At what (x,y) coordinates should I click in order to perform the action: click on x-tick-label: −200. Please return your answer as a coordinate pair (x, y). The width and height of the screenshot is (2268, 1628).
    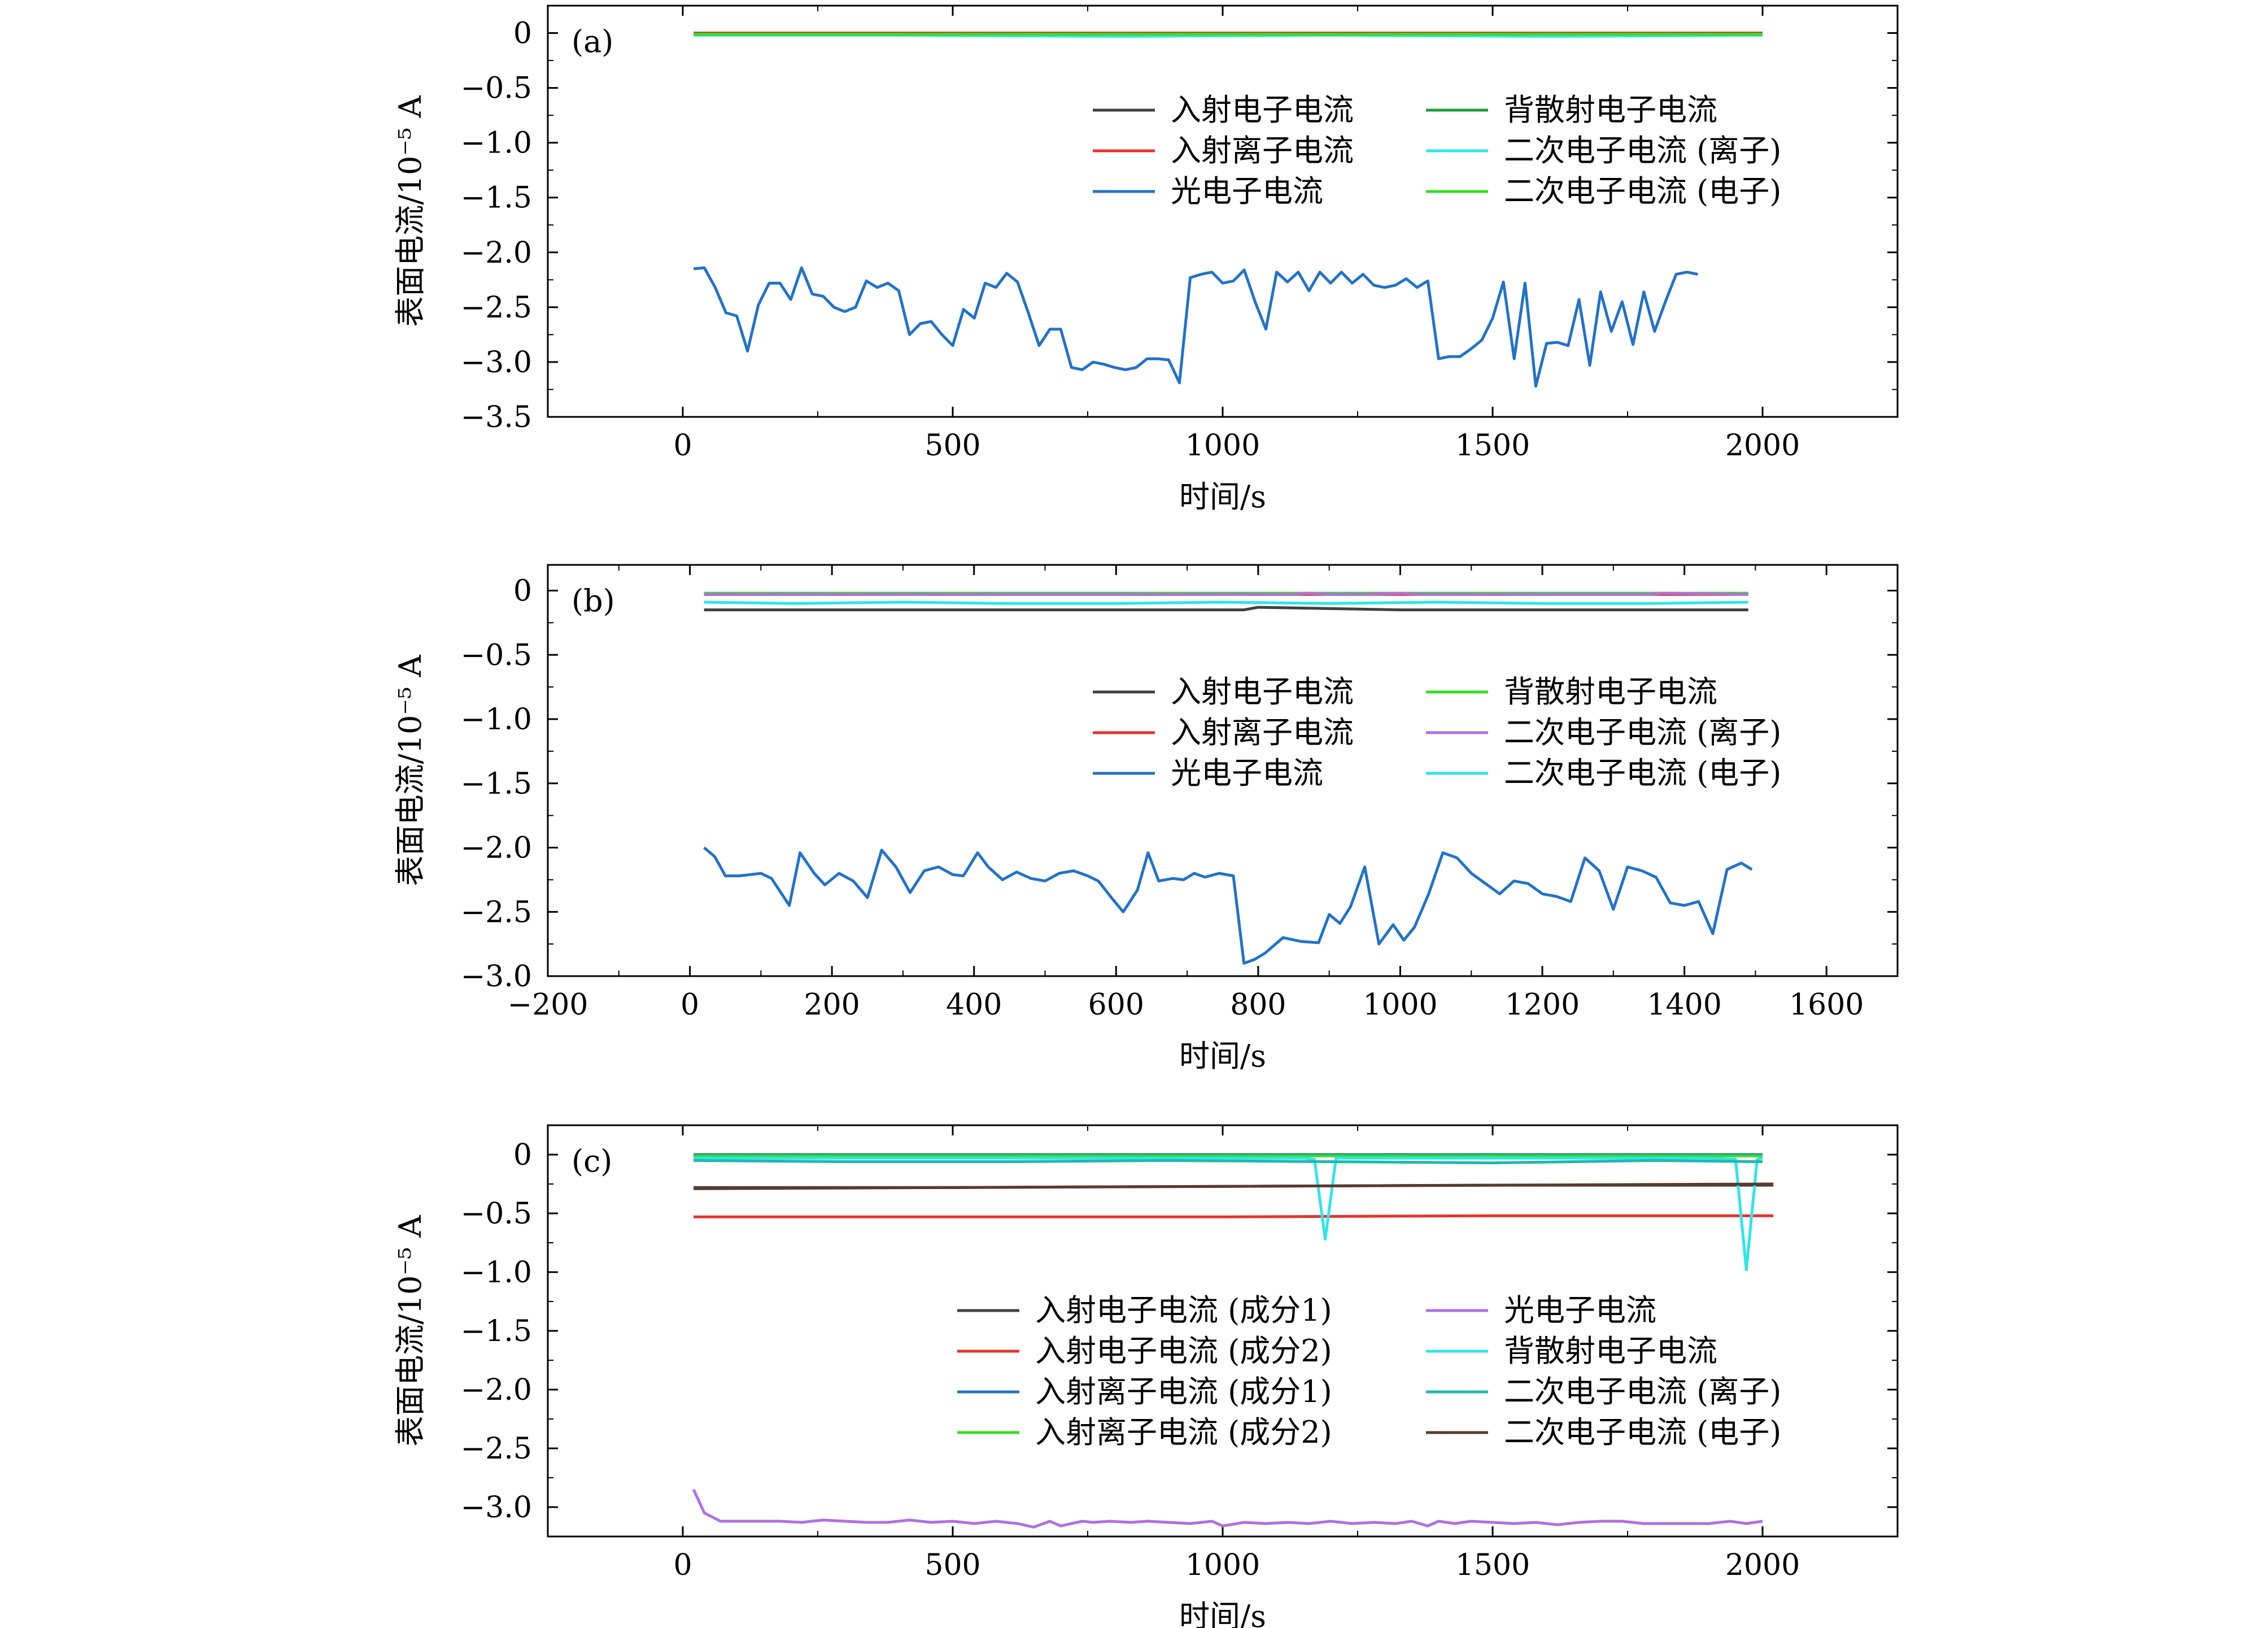
    Looking at the image, I should click on (548, 1005).